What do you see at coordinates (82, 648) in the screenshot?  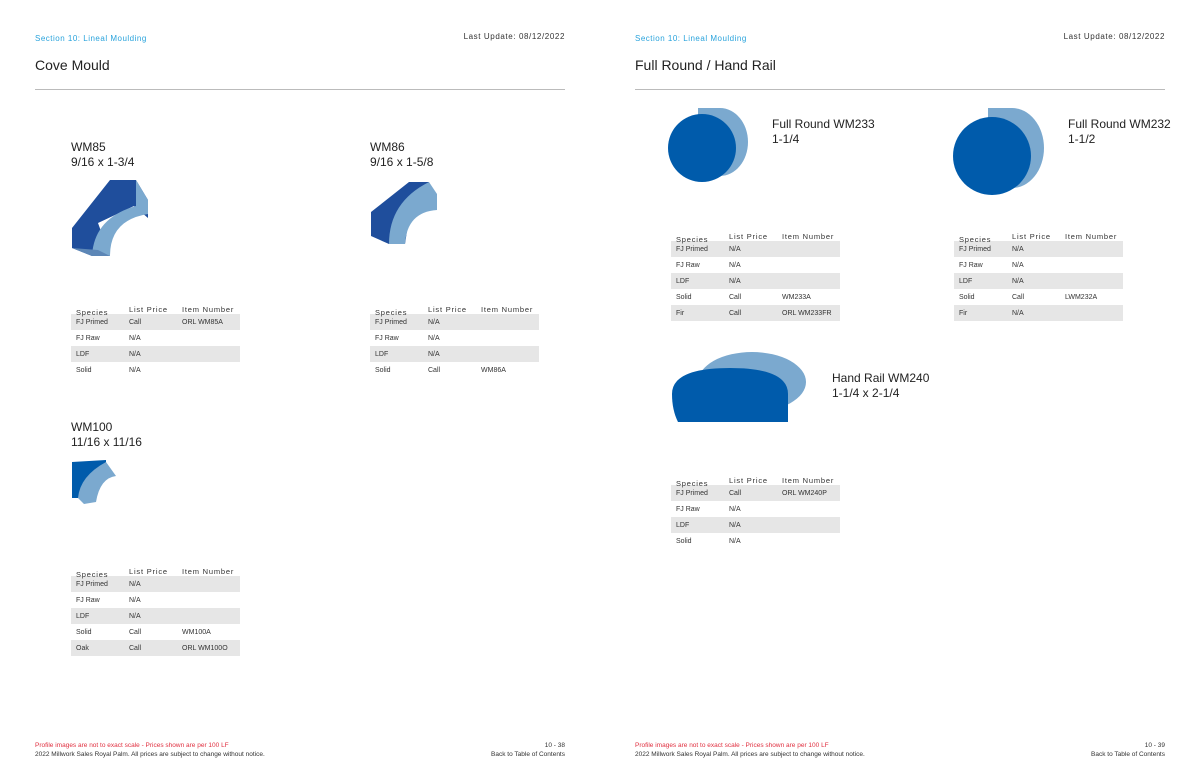 I see `table-cell: Oak` at bounding box center [82, 648].